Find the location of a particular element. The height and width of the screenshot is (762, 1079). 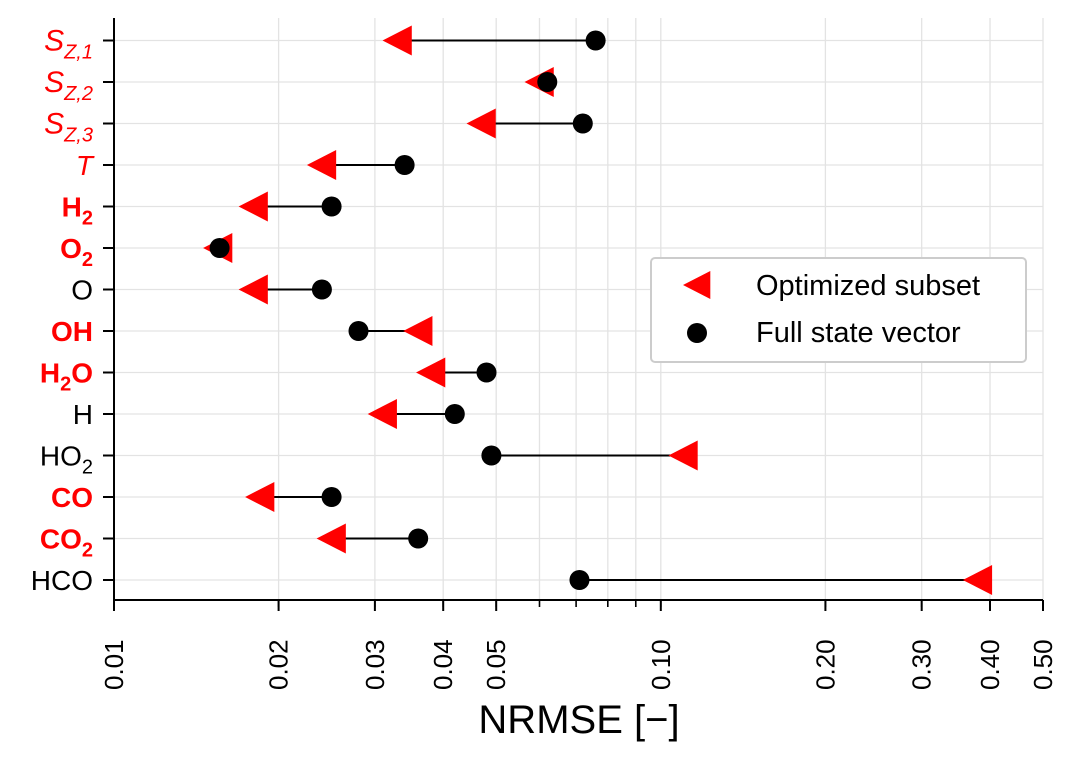

y-tick-label: HCO is located at coordinates (62, 580).